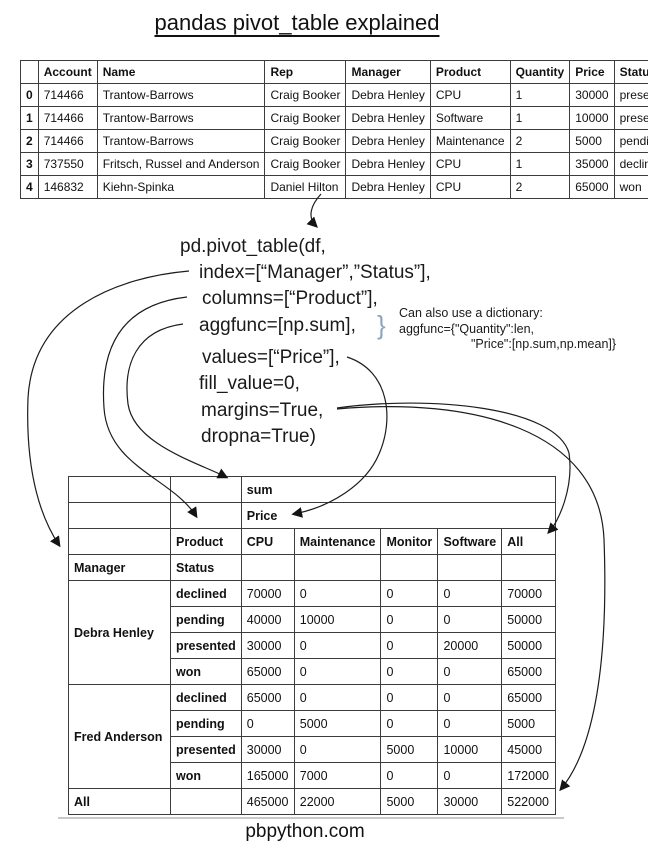 The height and width of the screenshot is (855, 648). I want to click on cell: 30000, so click(267, 749).